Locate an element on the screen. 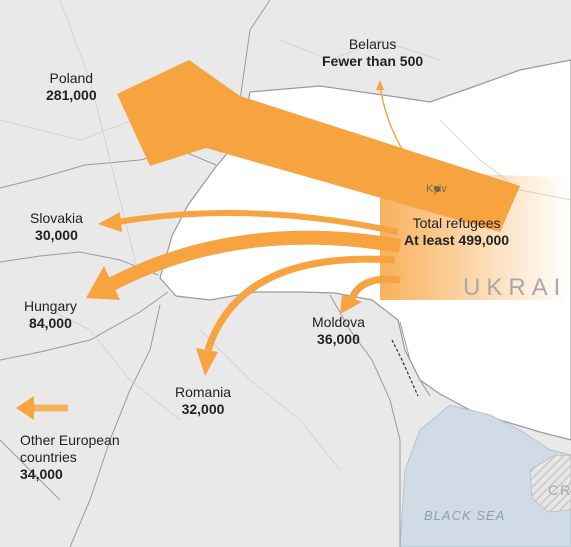  black-sea-label: BLACK SEA is located at coordinates (465, 515).